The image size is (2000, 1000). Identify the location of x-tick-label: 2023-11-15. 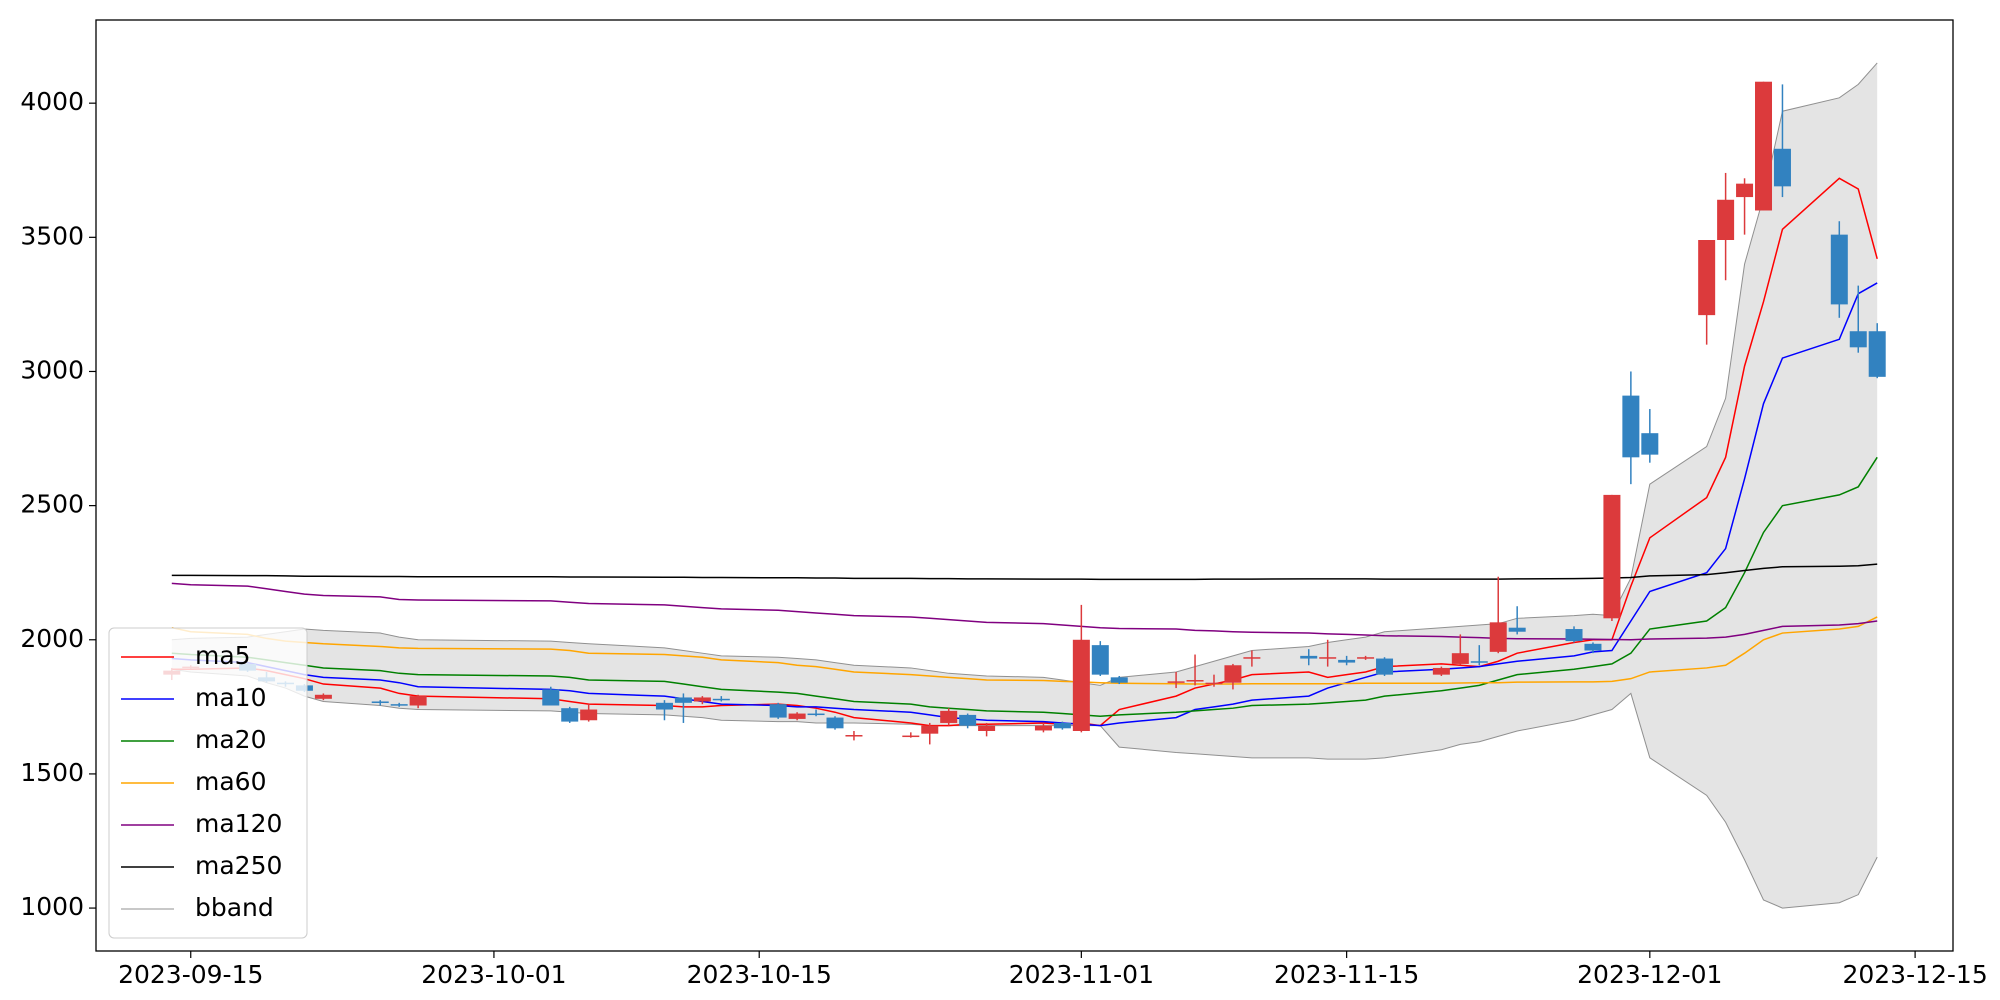
(1346, 974).